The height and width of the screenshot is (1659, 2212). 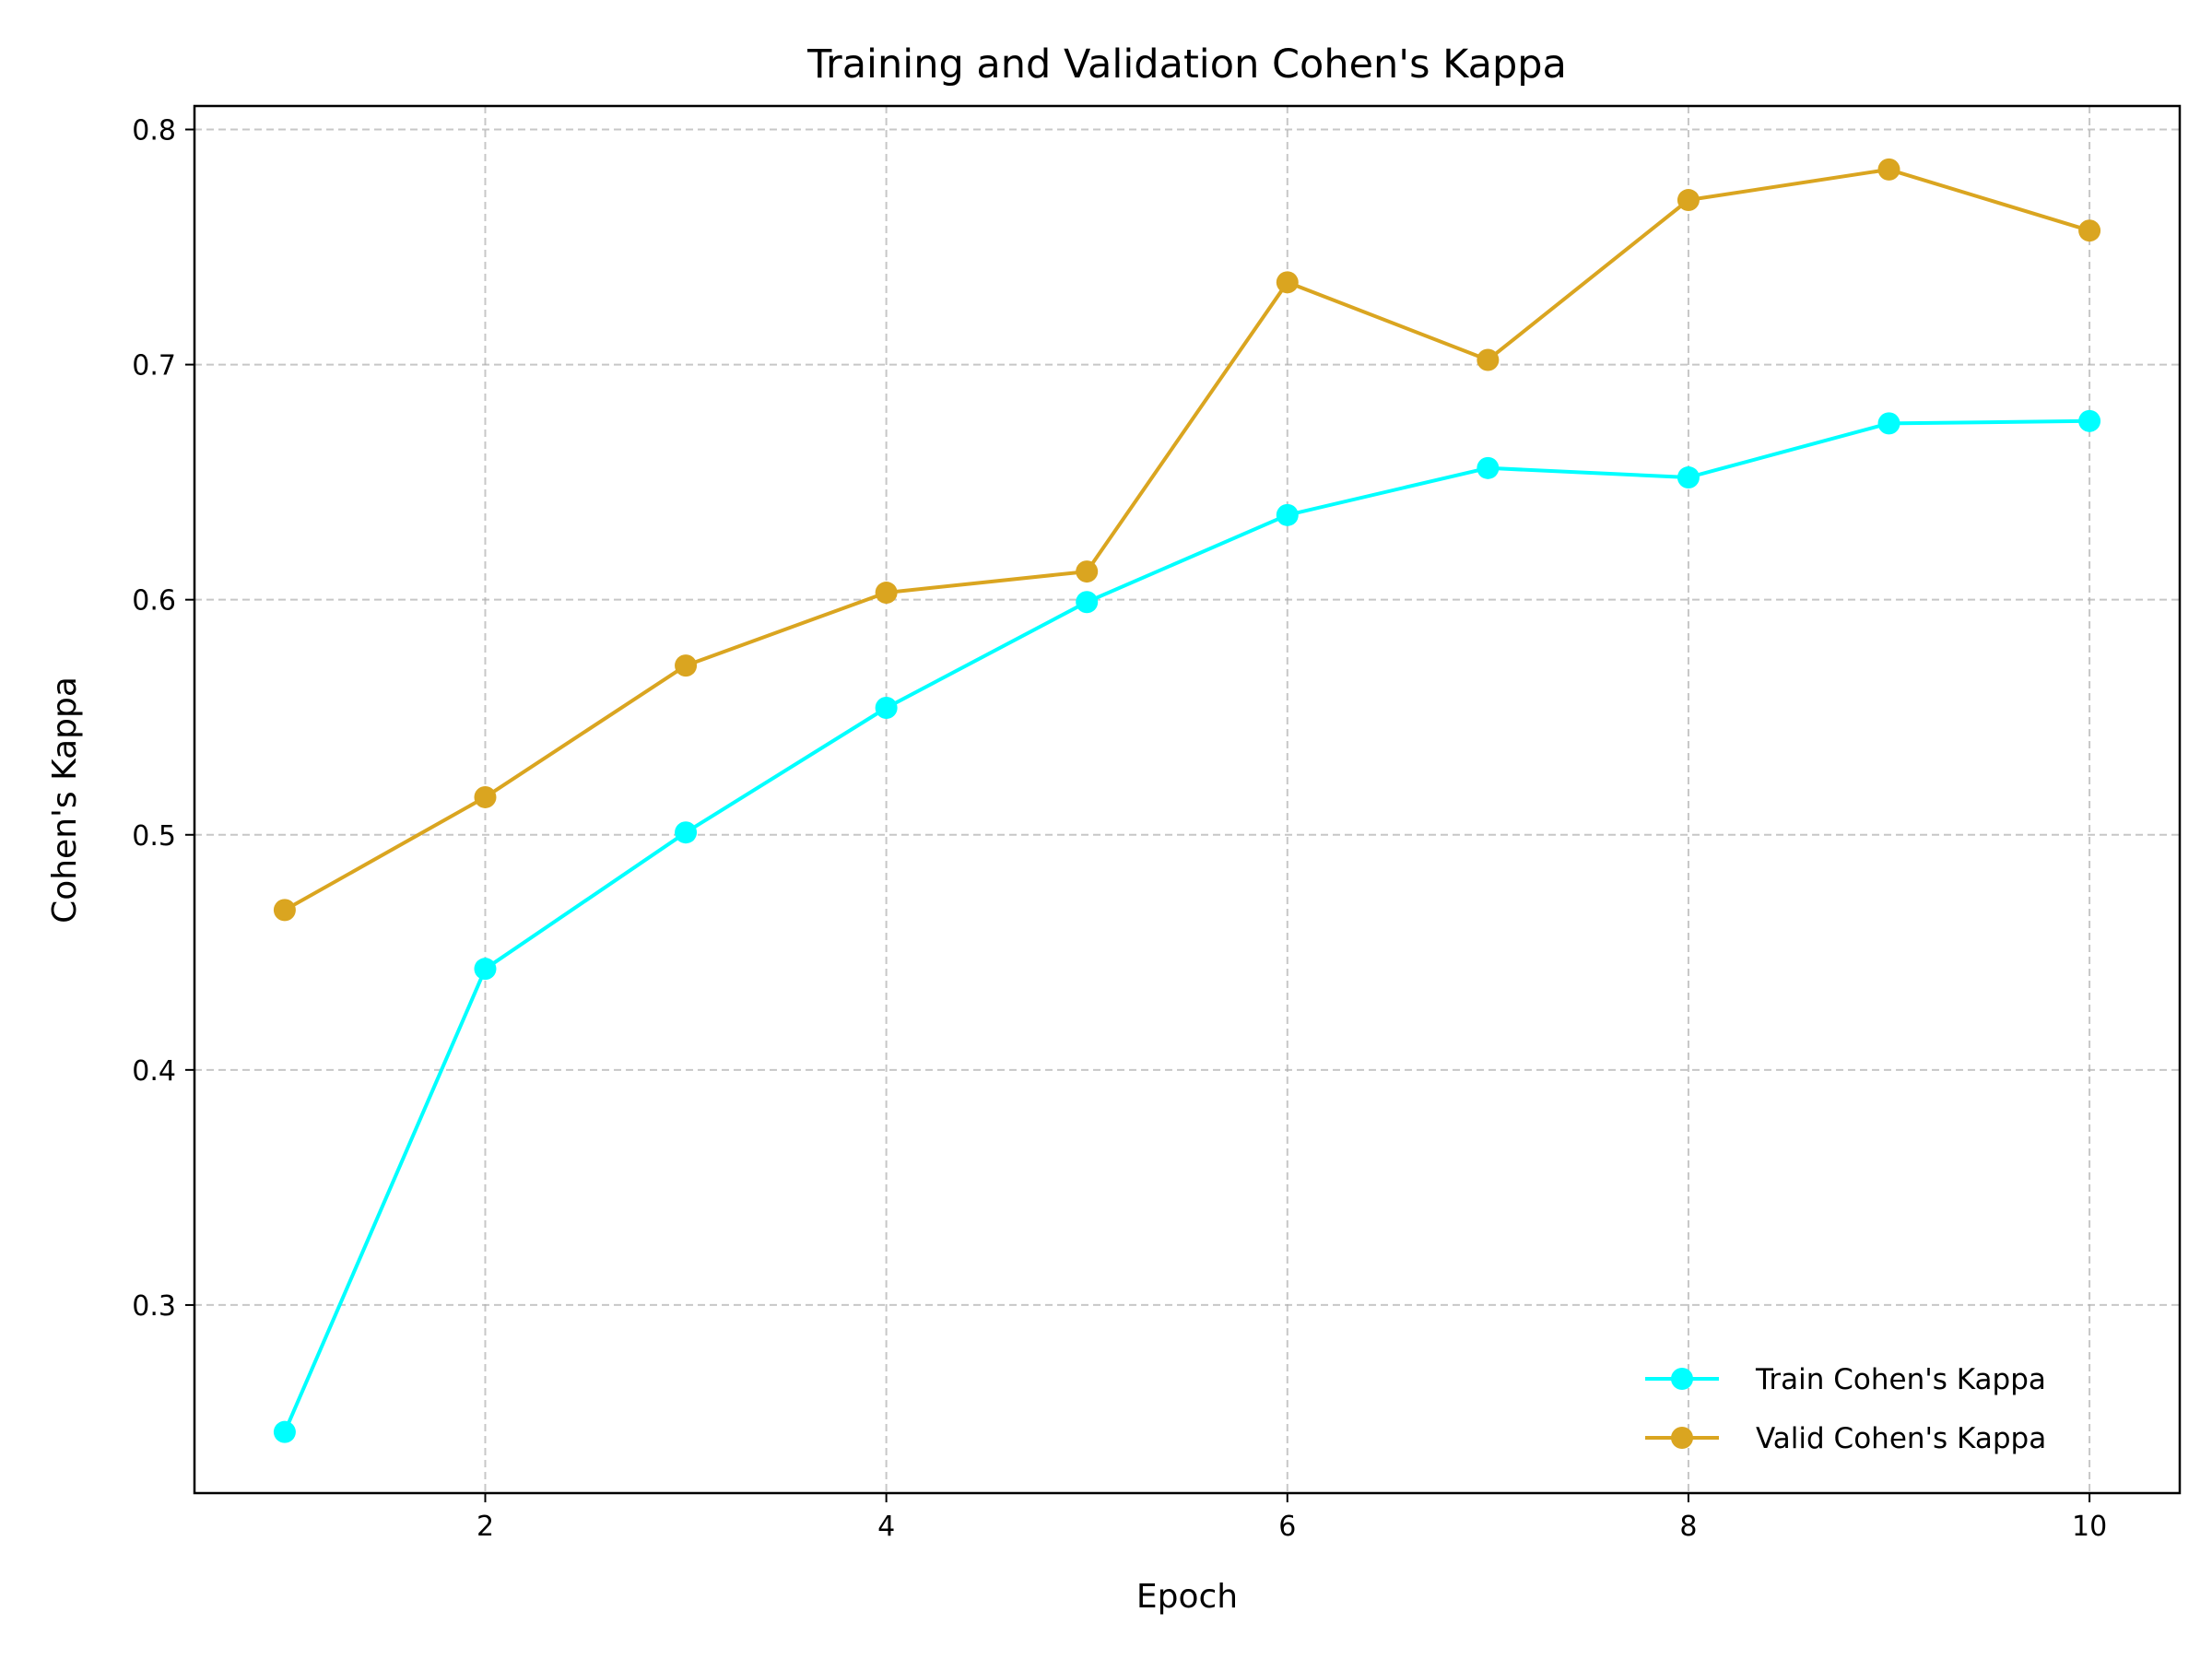 I want to click on y-tick-label: 0.6, so click(x=154, y=601).